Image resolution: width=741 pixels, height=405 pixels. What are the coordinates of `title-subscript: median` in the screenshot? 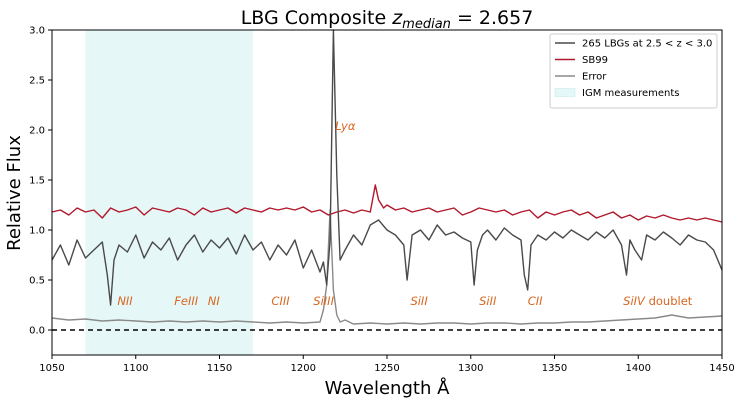 It's located at (426, 24).